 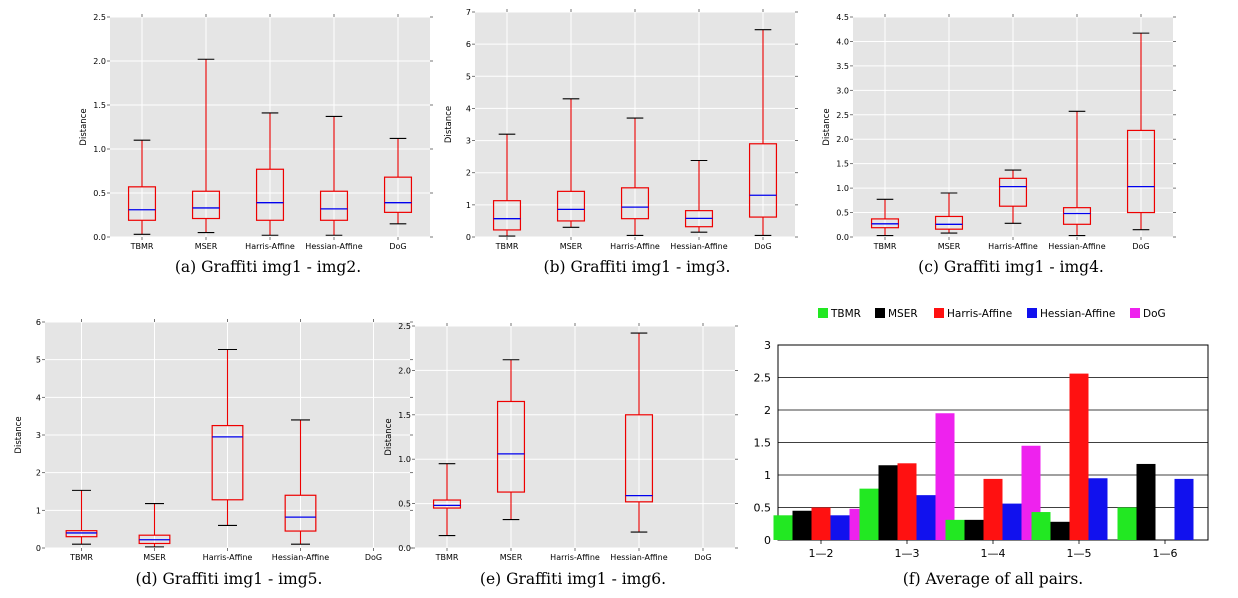 I want to click on legend-label: MSER, so click(x=903, y=314).